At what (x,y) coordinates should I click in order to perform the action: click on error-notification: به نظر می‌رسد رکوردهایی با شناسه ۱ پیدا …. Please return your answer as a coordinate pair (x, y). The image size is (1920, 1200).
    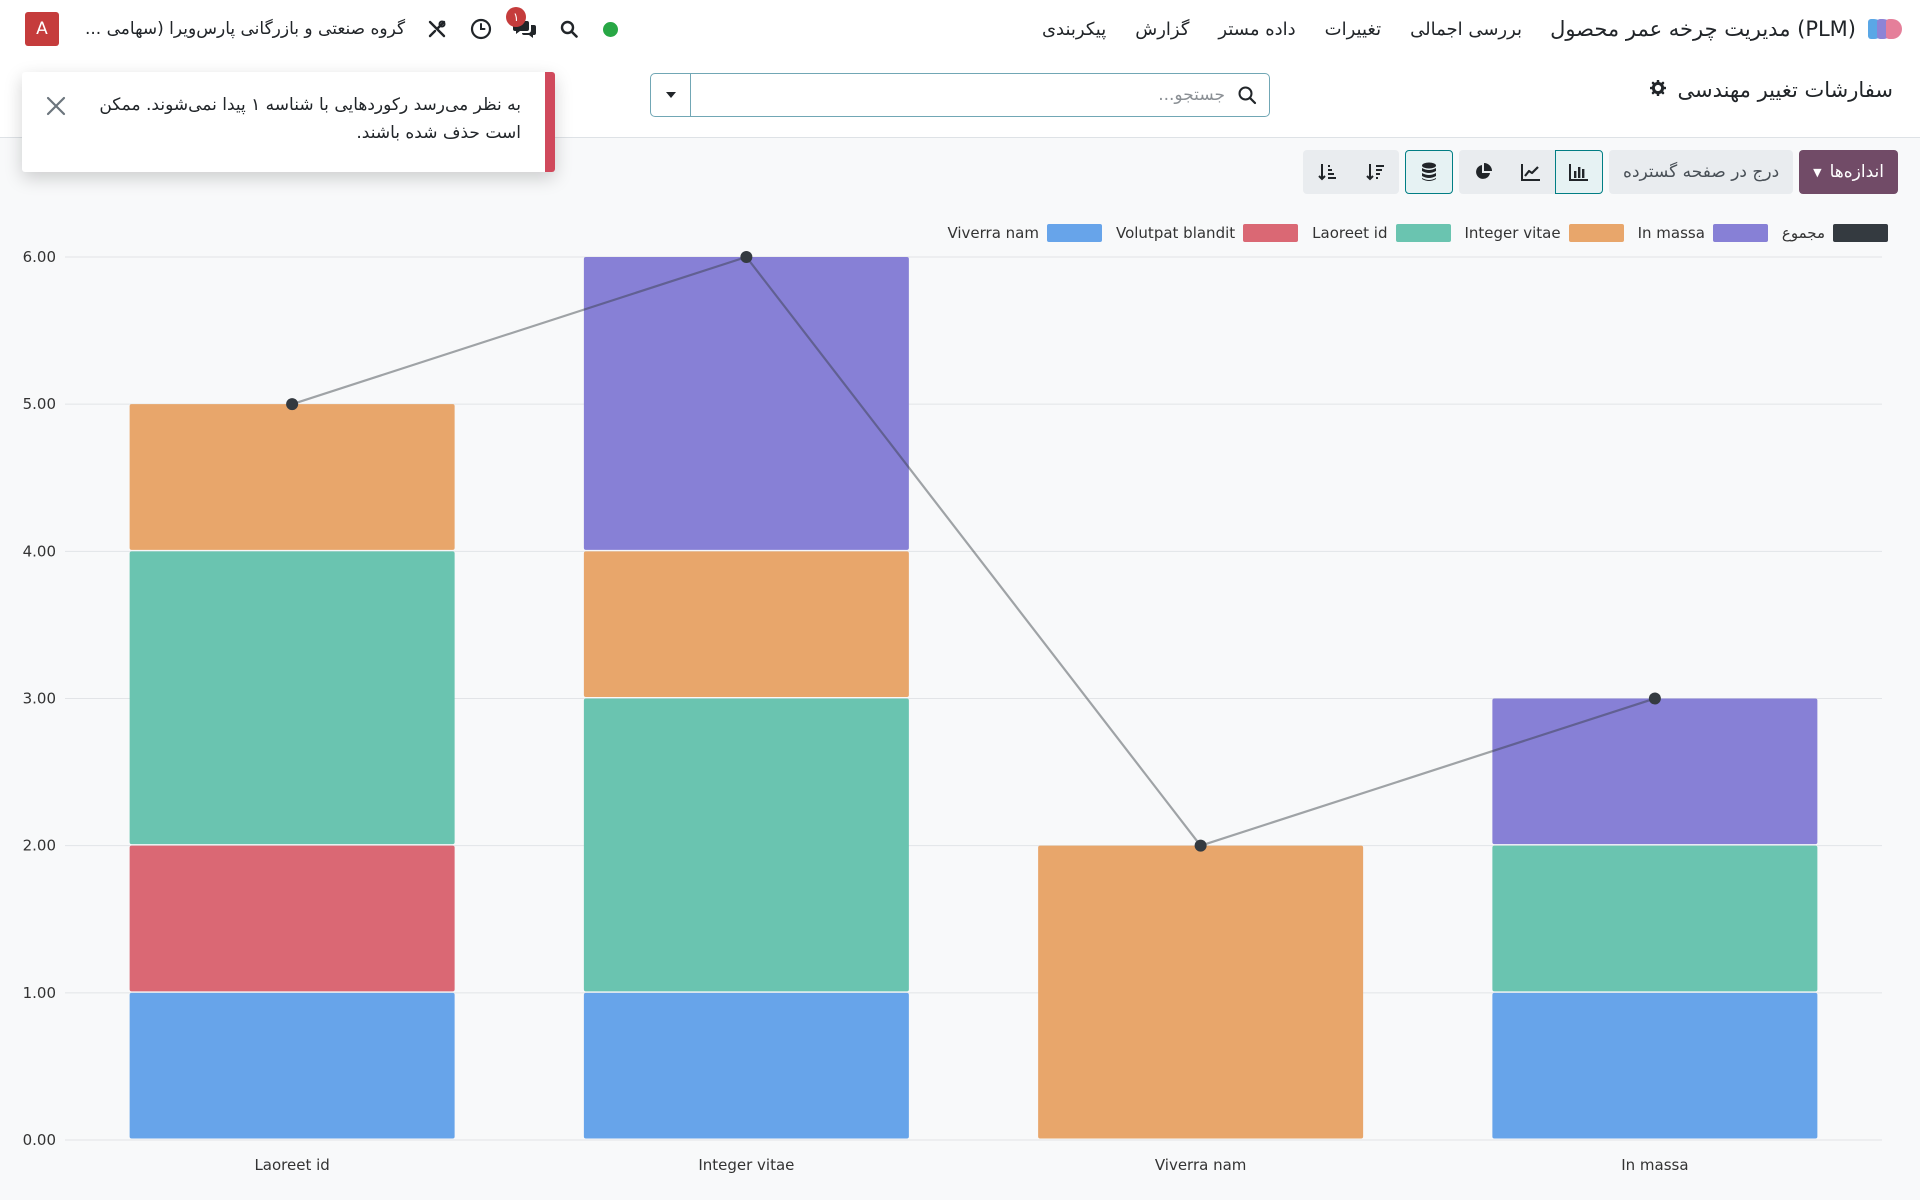
    Looking at the image, I should click on (288, 122).